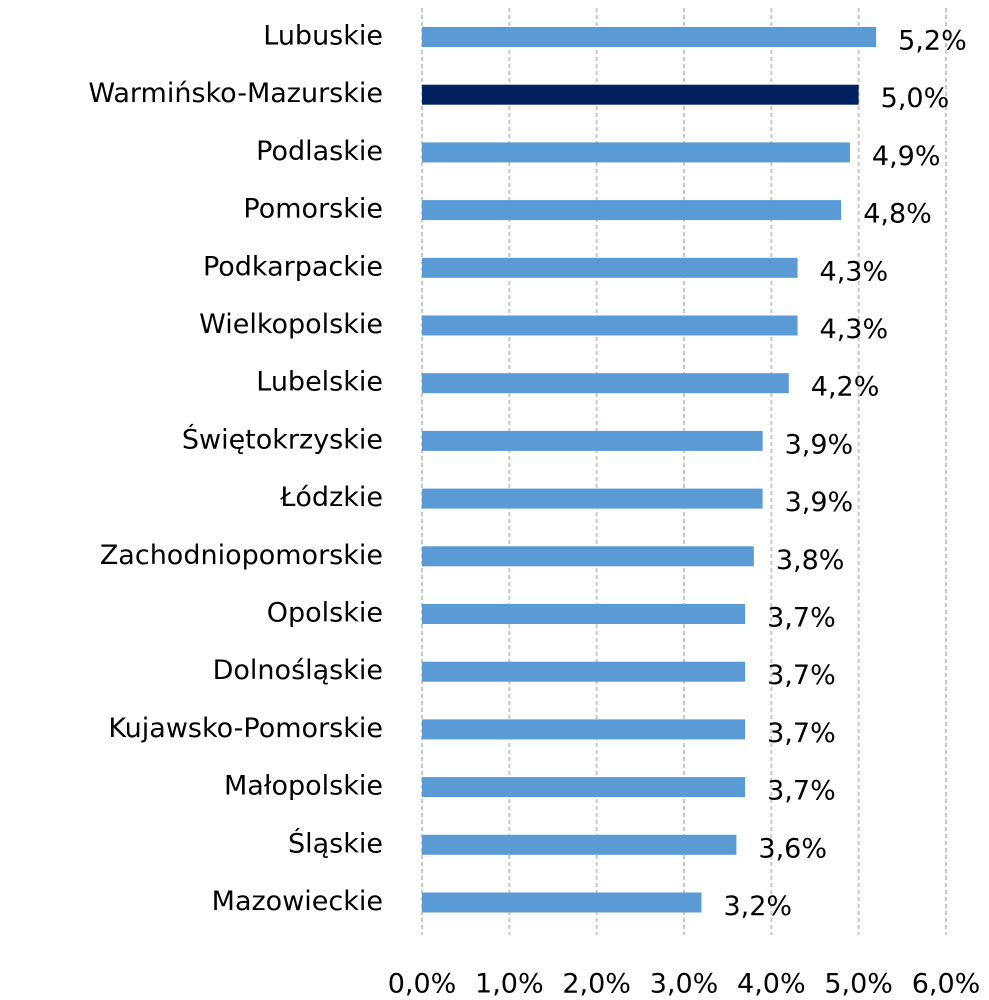 The image size is (989, 1000). Describe the element at coordinates (757, 906) in the screenshot. I see `value-label: 3,2%` at that location.